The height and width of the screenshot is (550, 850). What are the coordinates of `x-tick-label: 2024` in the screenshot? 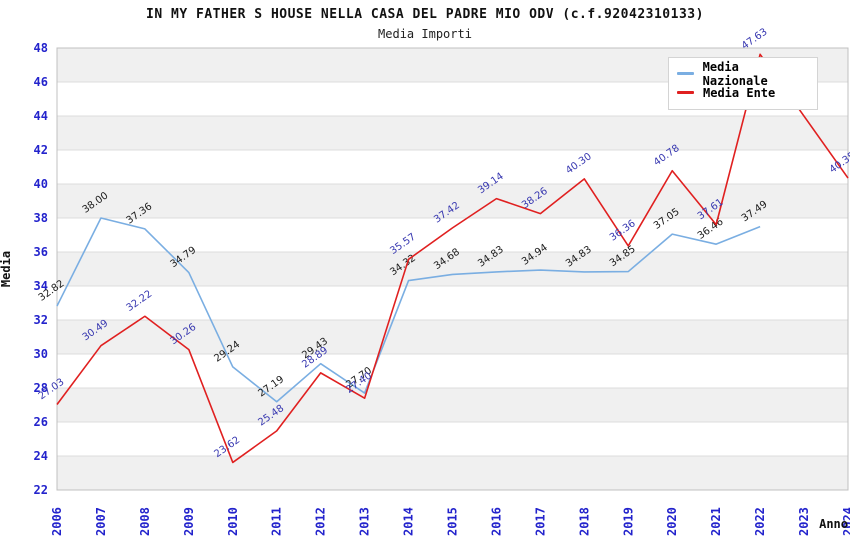 It's located at (845, 521).